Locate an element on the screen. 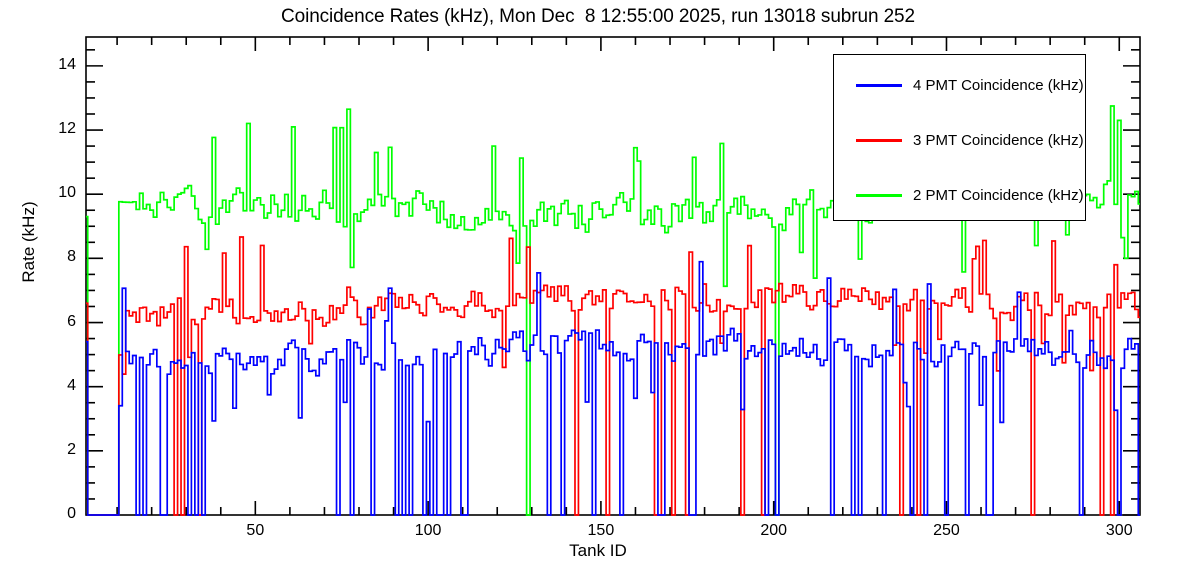  y-tick-label: 8 is located at coordinates (71, 257).